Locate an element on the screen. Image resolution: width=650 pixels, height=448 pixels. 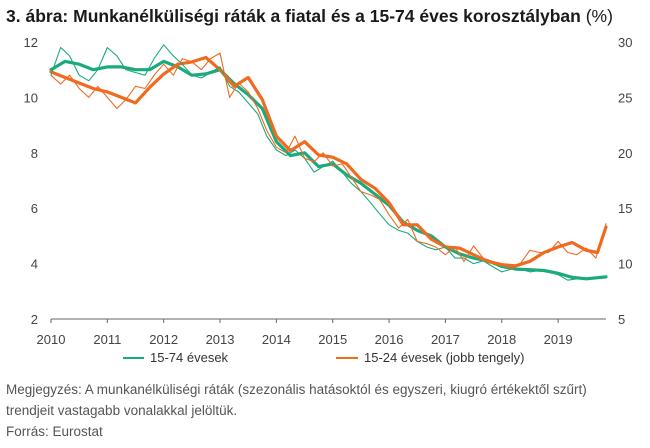
y-left-tick-label: 12 is located at coordinates (31, 42).